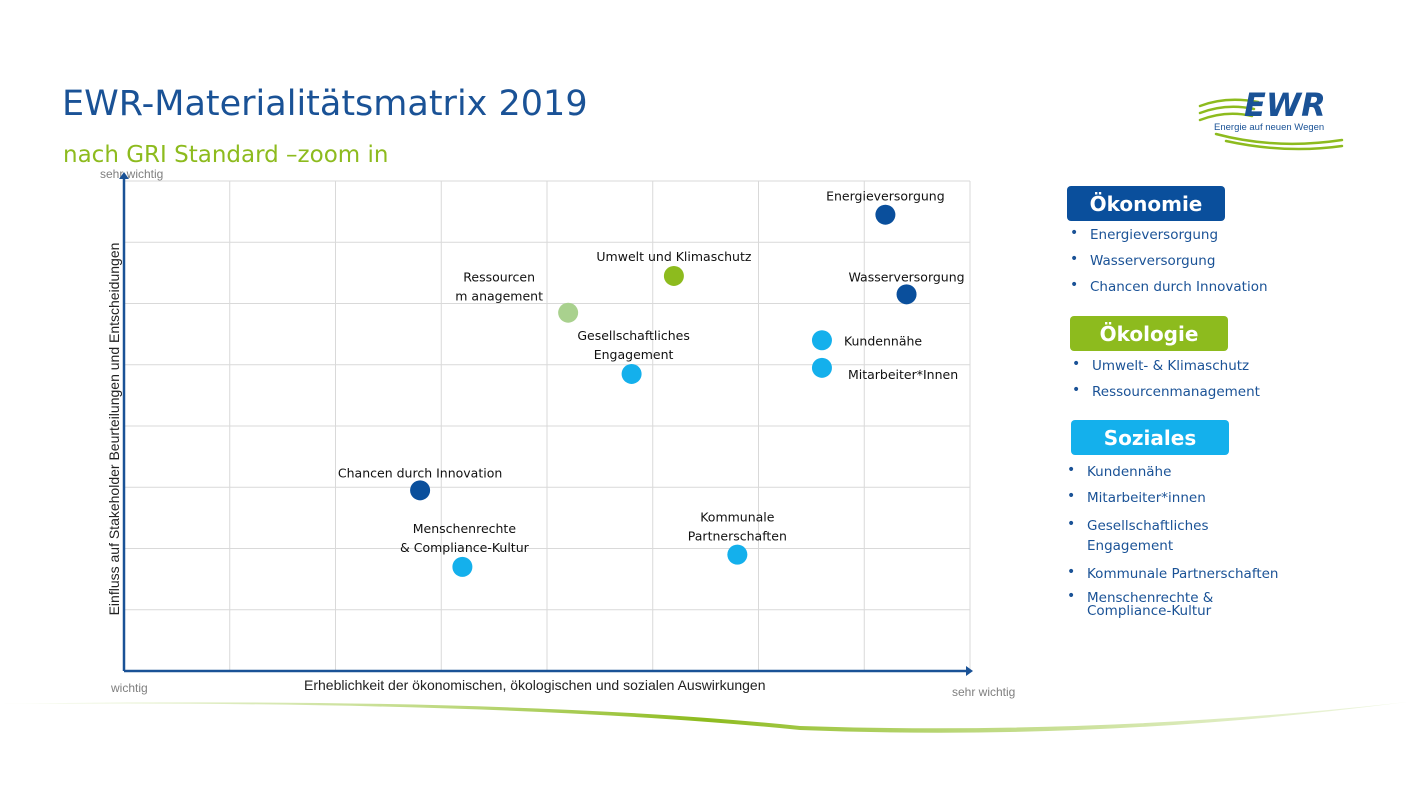  What do you see at coordinates (1169, 286) in the screenshot?
I see `legend-item: Chancen durch Innovation` at bounding box center [1169, 286].